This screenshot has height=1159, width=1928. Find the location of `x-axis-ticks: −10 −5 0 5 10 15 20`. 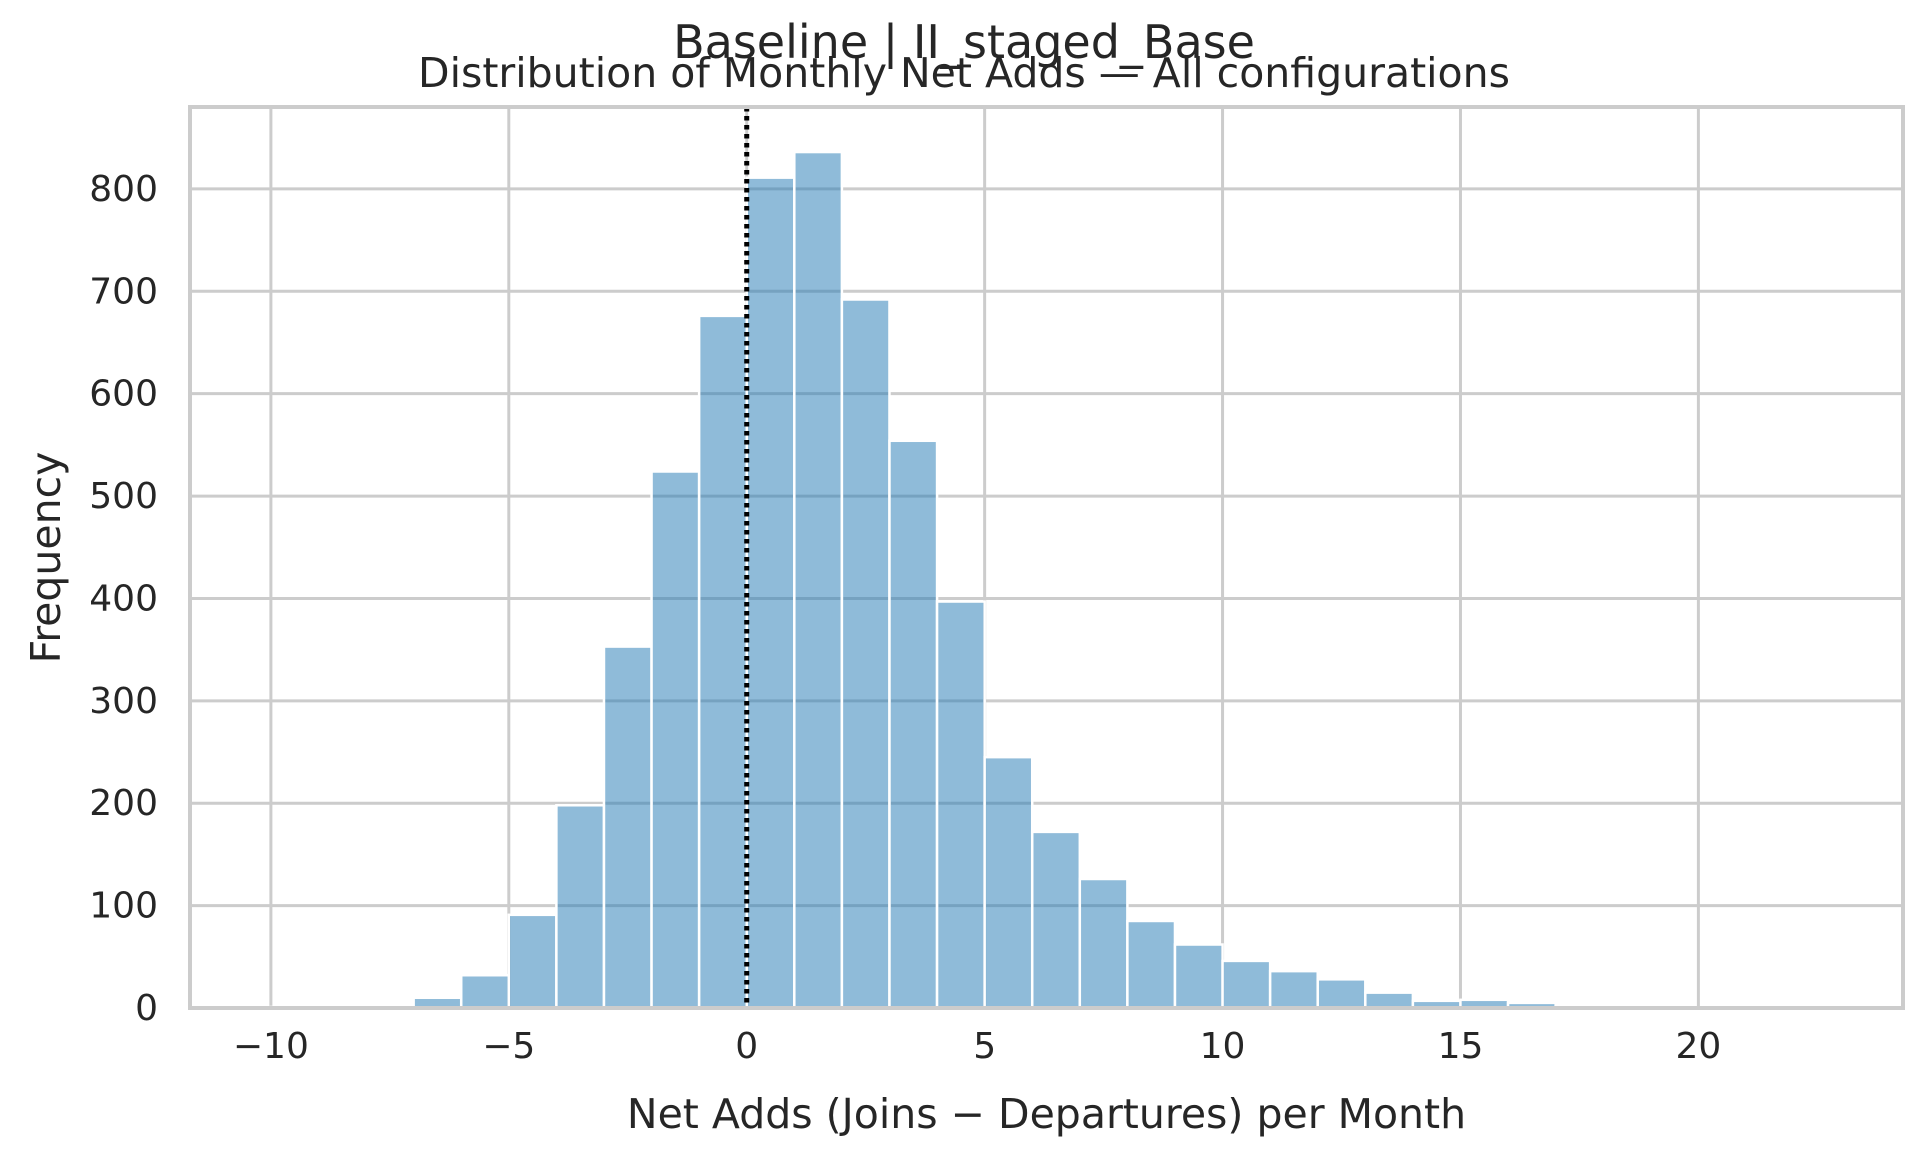

x-axis-ticks: −10 −5 0 5 10 15 20 is located at coordinates (977, 1046).